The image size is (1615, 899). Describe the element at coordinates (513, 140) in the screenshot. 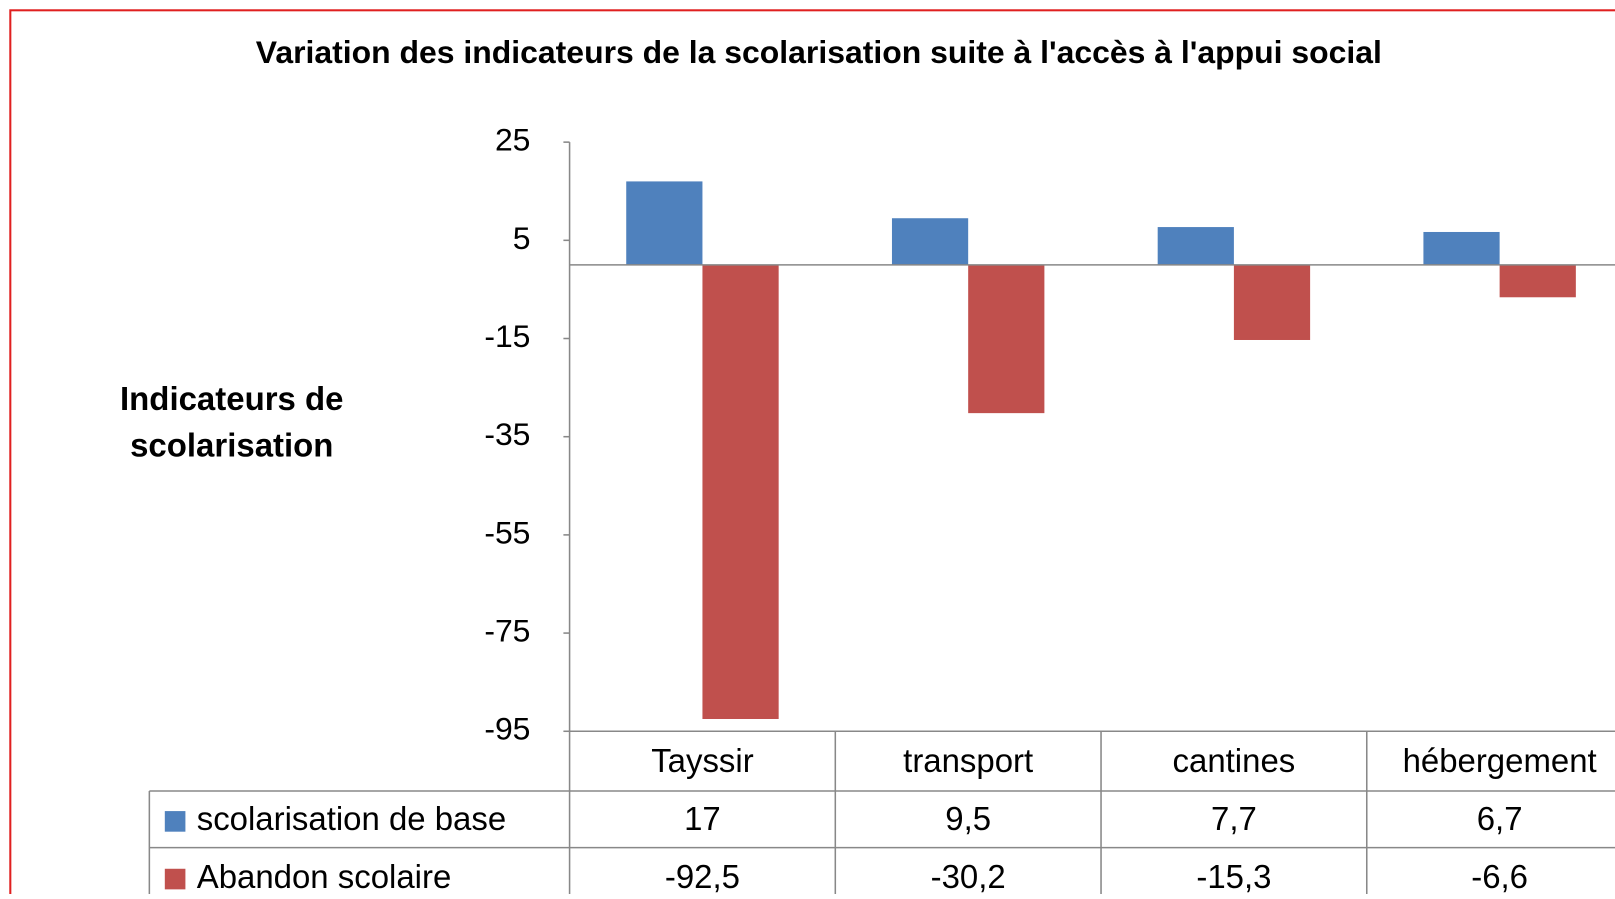

I see `y-tick-label: 25` at that location.